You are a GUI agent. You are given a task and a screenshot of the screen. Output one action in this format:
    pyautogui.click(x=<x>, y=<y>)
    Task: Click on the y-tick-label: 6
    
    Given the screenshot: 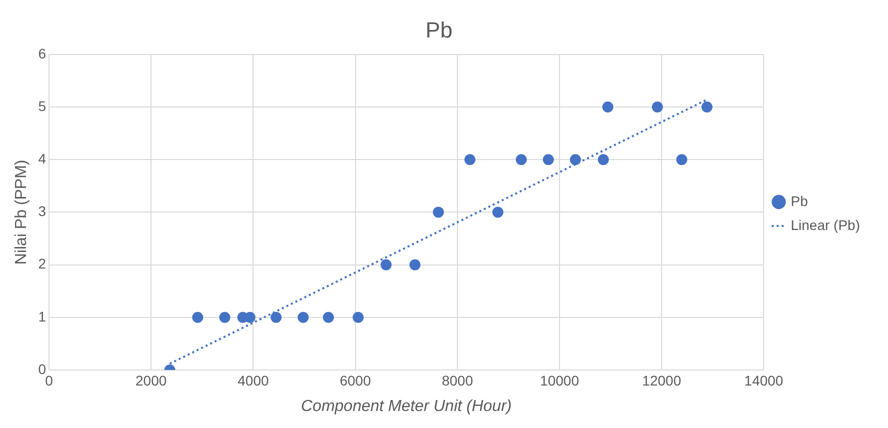 What is the action you would take?
    pyautogui.click(x=42, y=53)
    